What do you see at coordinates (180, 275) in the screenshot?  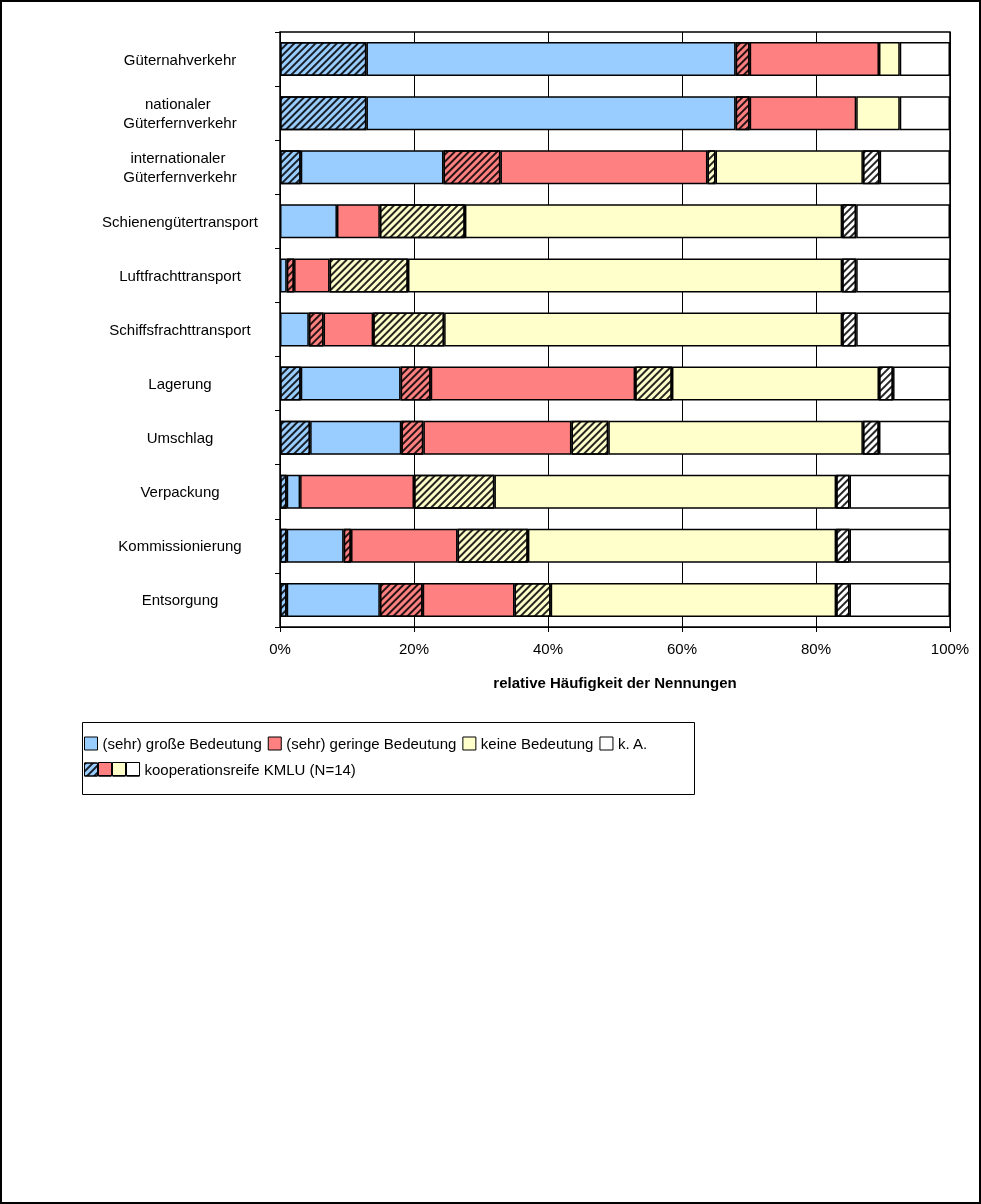 I see `y-tick-label: Luftfrachttransport` at bounding box center [180, 275].